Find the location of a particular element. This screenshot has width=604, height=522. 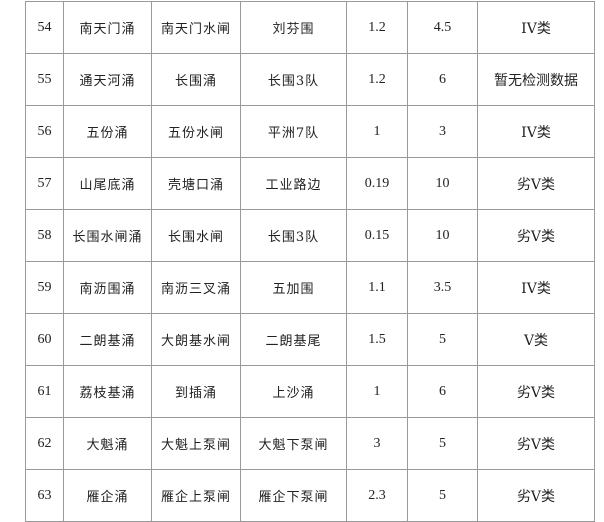

table-row: 62 大魁涌 大魁上泵闸 大魁下泵闸 3 5 劣V类 is located at coordinates (310, 443).